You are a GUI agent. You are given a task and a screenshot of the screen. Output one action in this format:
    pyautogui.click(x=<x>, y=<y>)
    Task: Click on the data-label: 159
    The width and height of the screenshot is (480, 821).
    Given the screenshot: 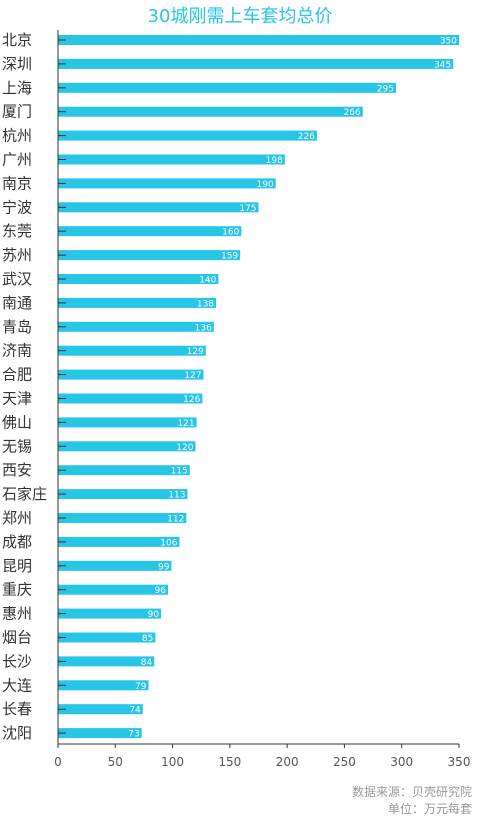 What is the action you would take?
    pyautogui.click(x=229, y=257)
    